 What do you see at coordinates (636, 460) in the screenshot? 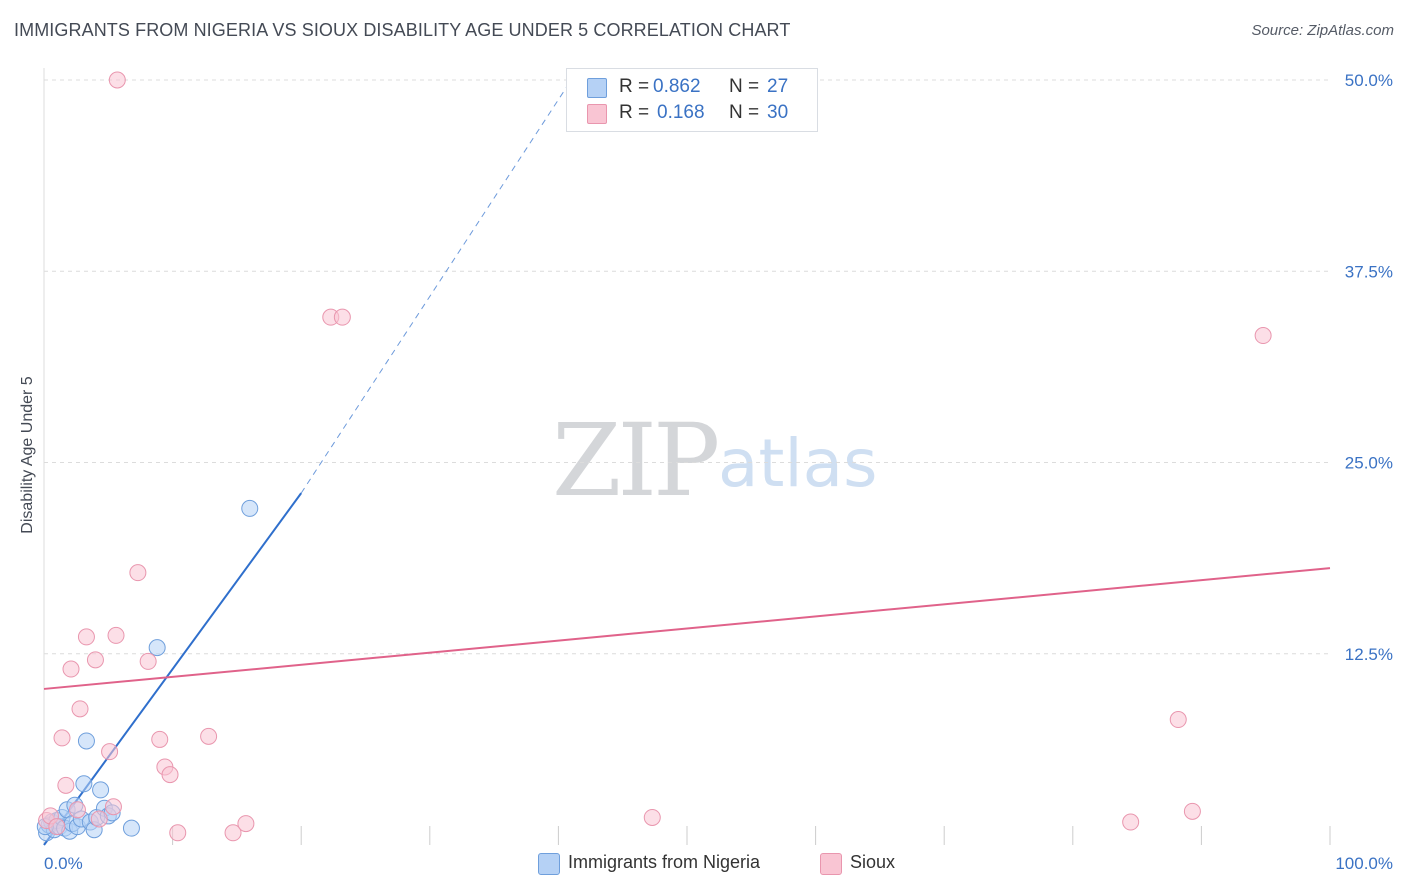
I see `watermark-zip: ZIP` at bounding box center [636, 460].